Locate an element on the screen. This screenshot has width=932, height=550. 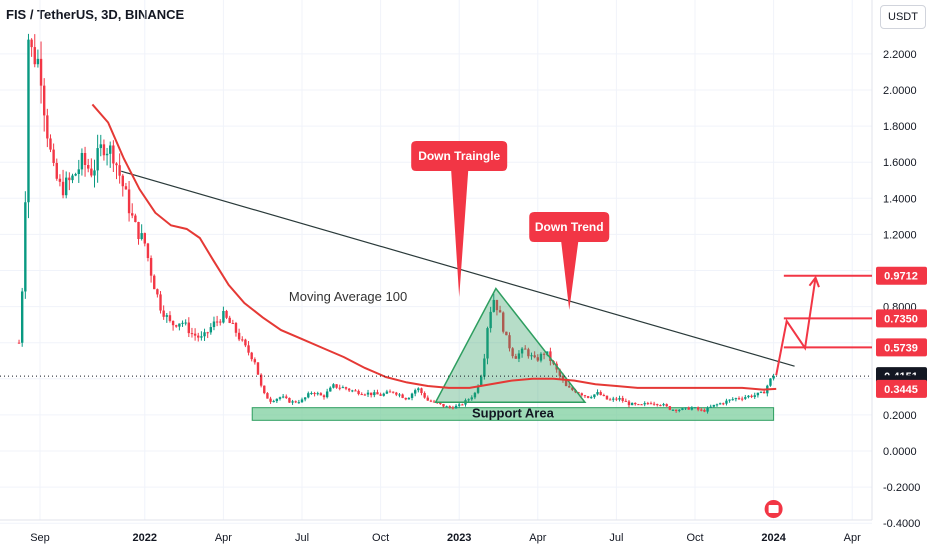
price-tag is located at coordinates (901, 275).